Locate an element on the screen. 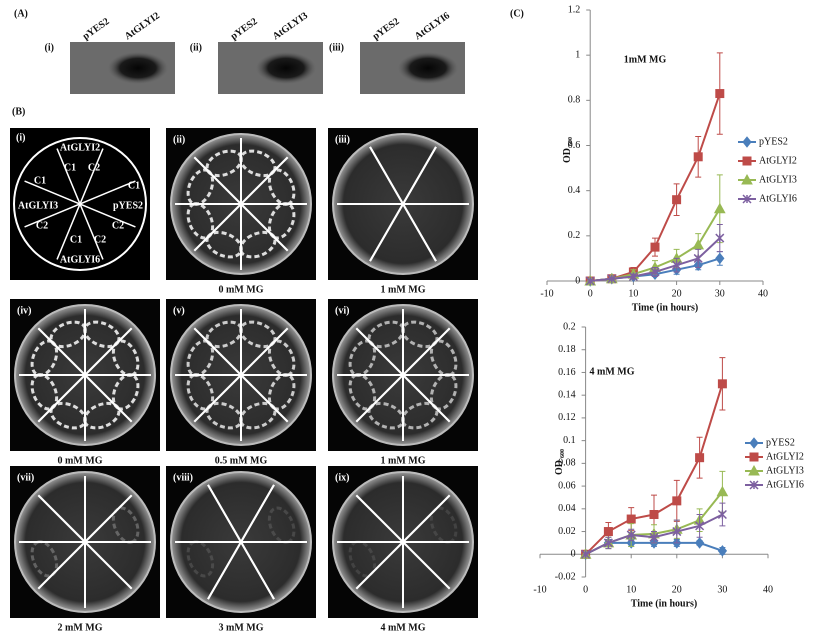 This screenshot has height=634, width=834. key-text: AtGLYI6 is located at coordinates (80, 259).